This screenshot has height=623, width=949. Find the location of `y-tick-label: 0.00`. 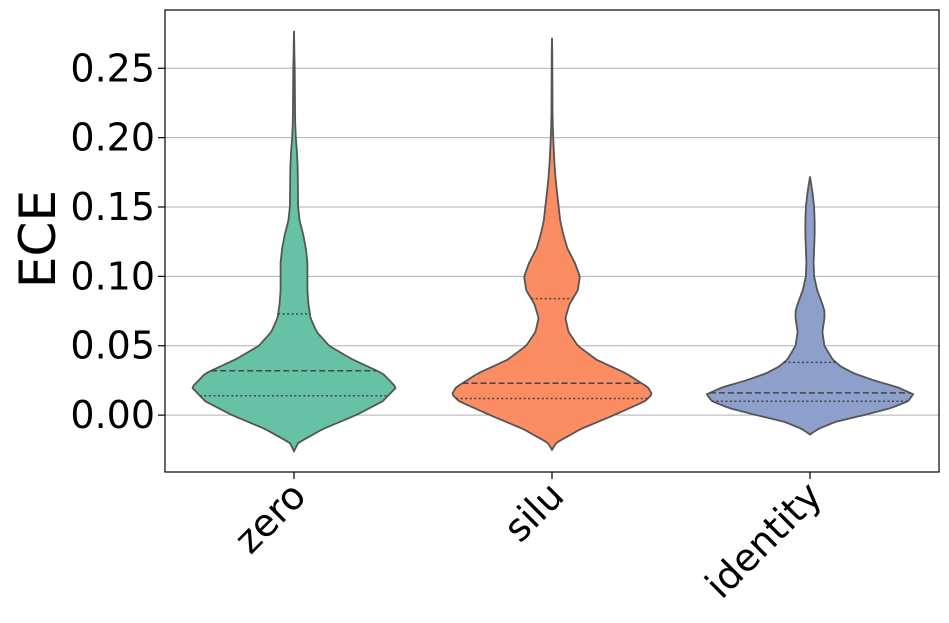

y-tick-label: 0.00 is located at coordinates (112, 415).